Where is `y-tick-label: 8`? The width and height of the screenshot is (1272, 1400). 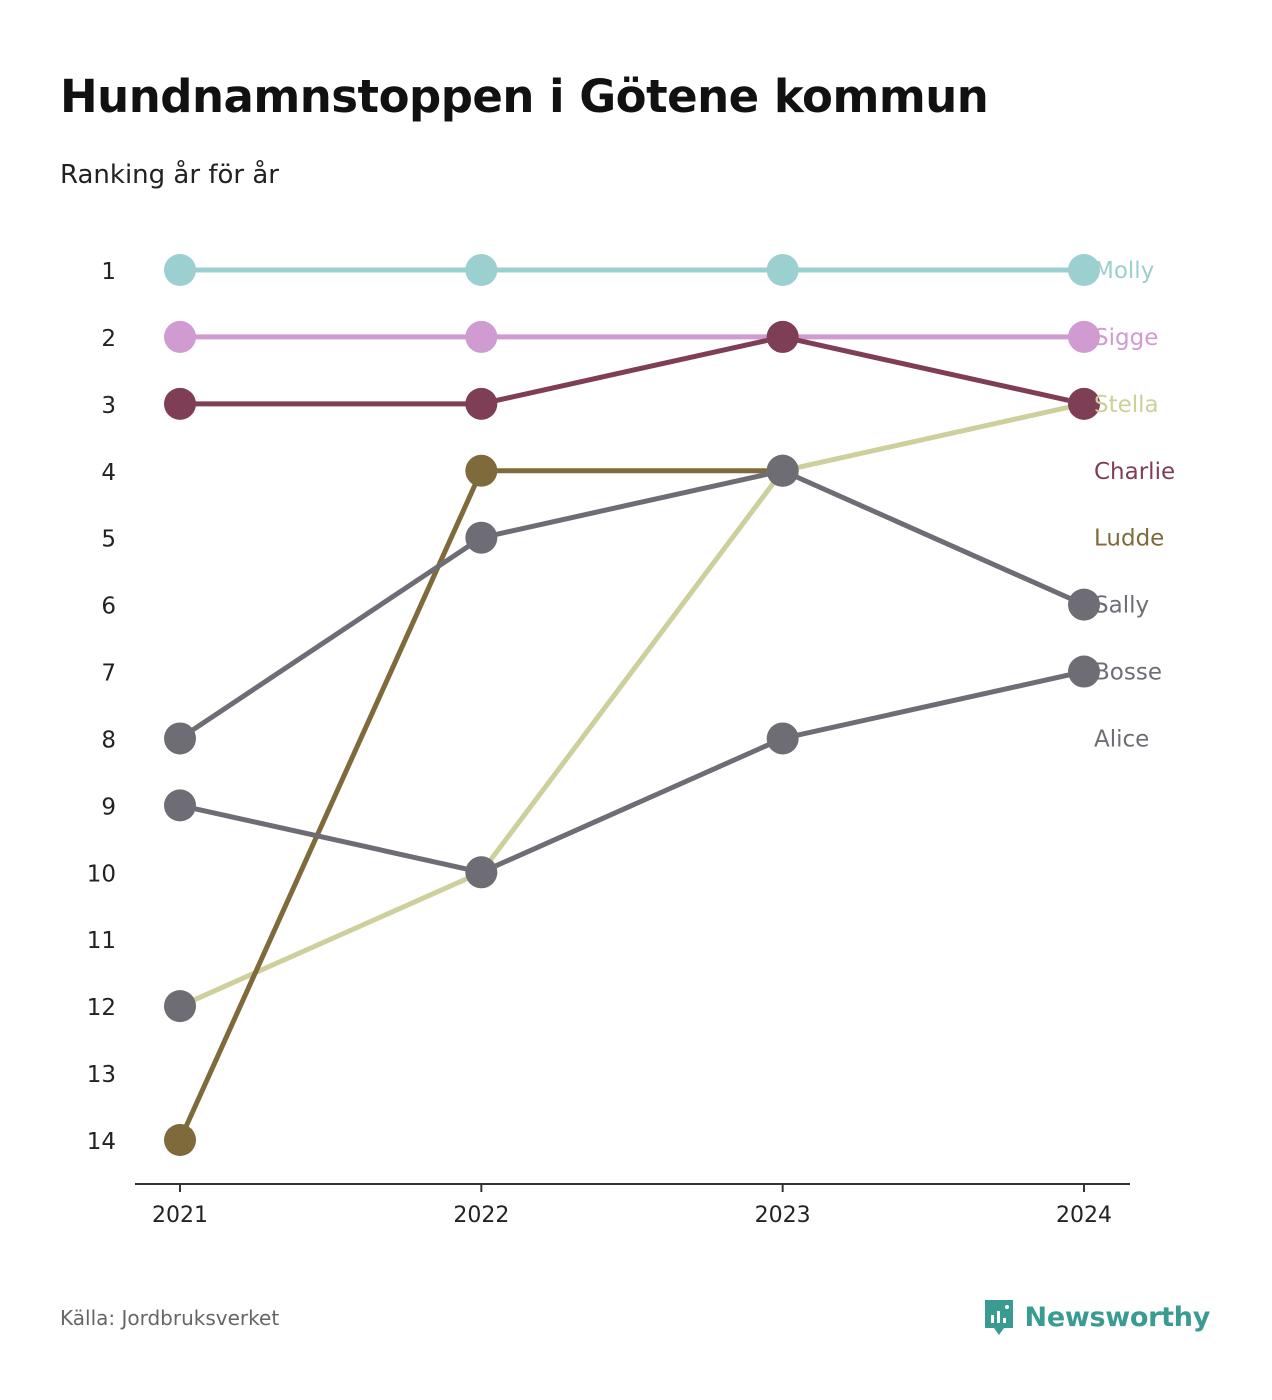
y-tick-label: 8 is located at coordinates (108, 740).